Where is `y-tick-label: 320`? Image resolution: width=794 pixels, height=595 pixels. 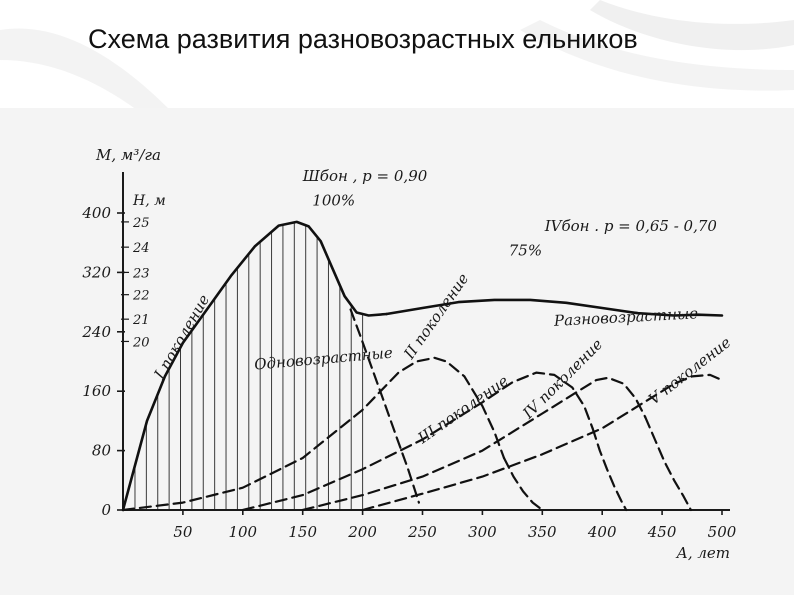 y-tick-label: 320 is located at coordinates (96, 272).